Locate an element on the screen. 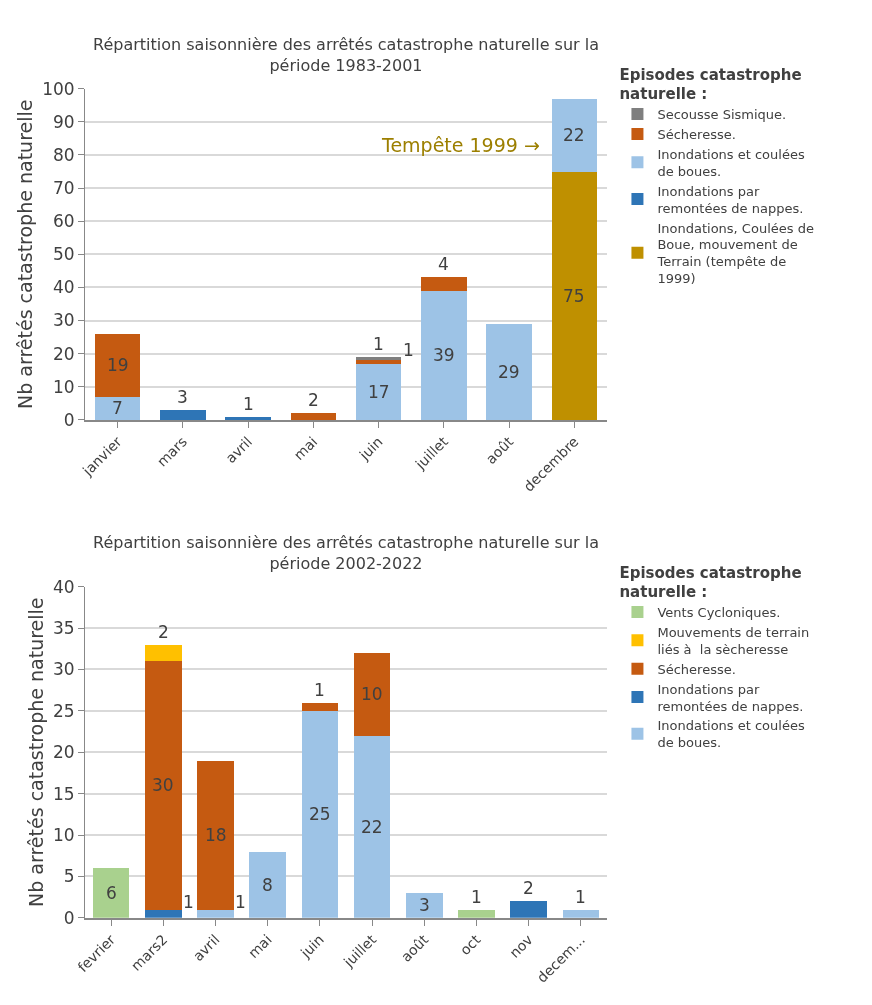 This screenshot has height=1005, width=872. data-label: 10 is located at coordinates (372, 694).